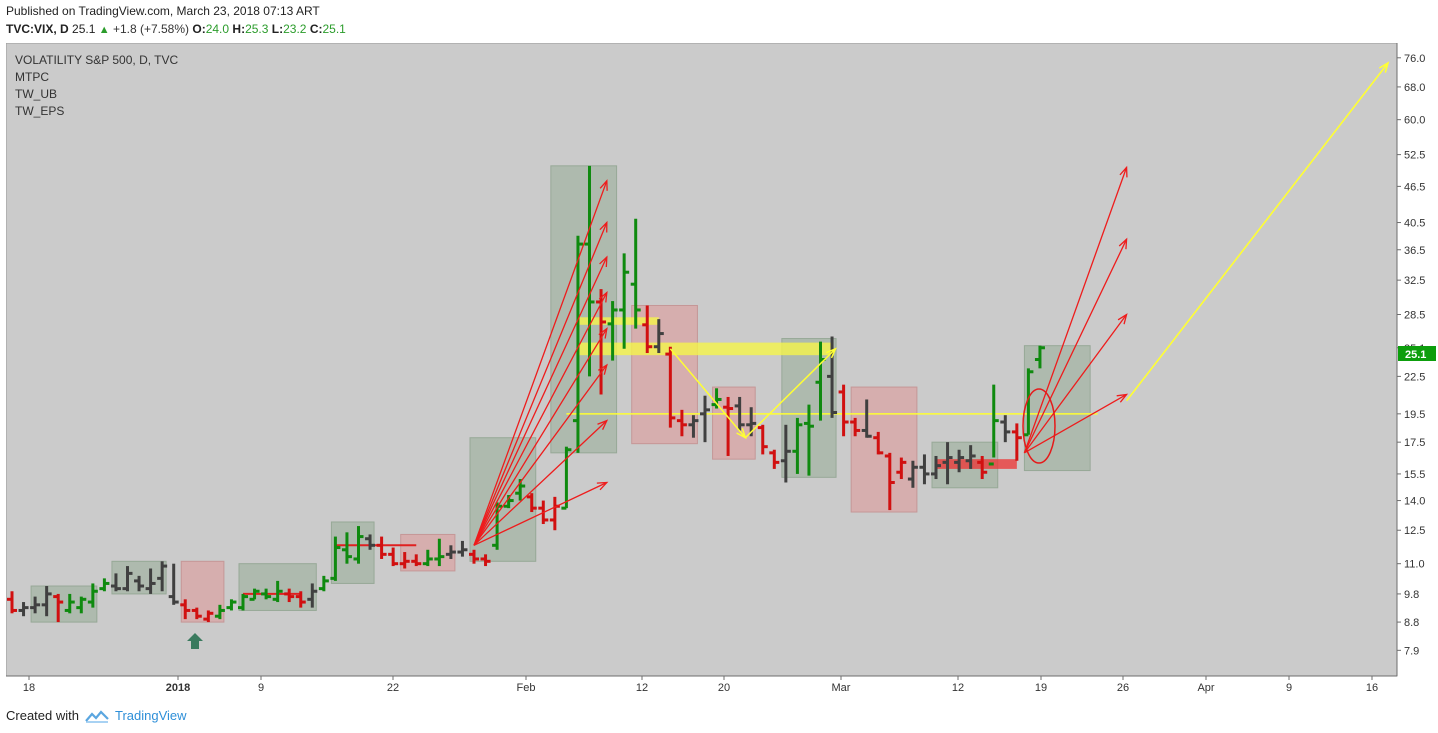  What do you see at coordinates (1414, 187) in the screenshot?
I see `price-tick-label: 46.5` at bounding box center [1414, 187].